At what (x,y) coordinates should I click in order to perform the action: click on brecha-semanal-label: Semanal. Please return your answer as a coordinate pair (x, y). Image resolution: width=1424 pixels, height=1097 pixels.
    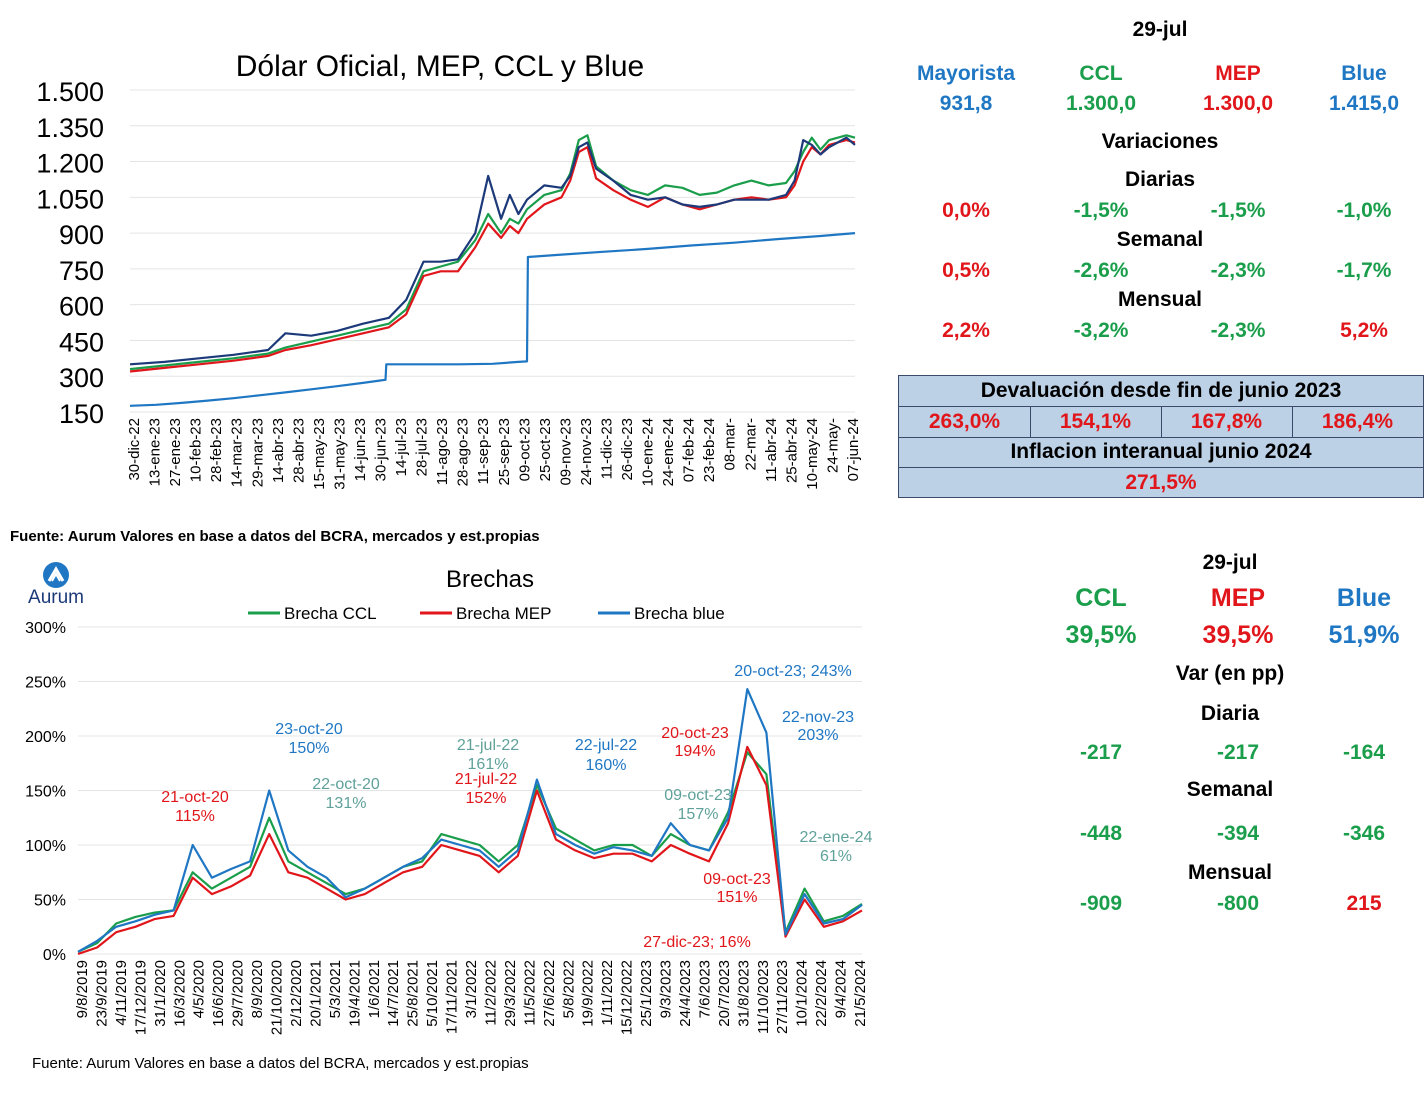
    Looking at the image, I should click on (1230, 789).